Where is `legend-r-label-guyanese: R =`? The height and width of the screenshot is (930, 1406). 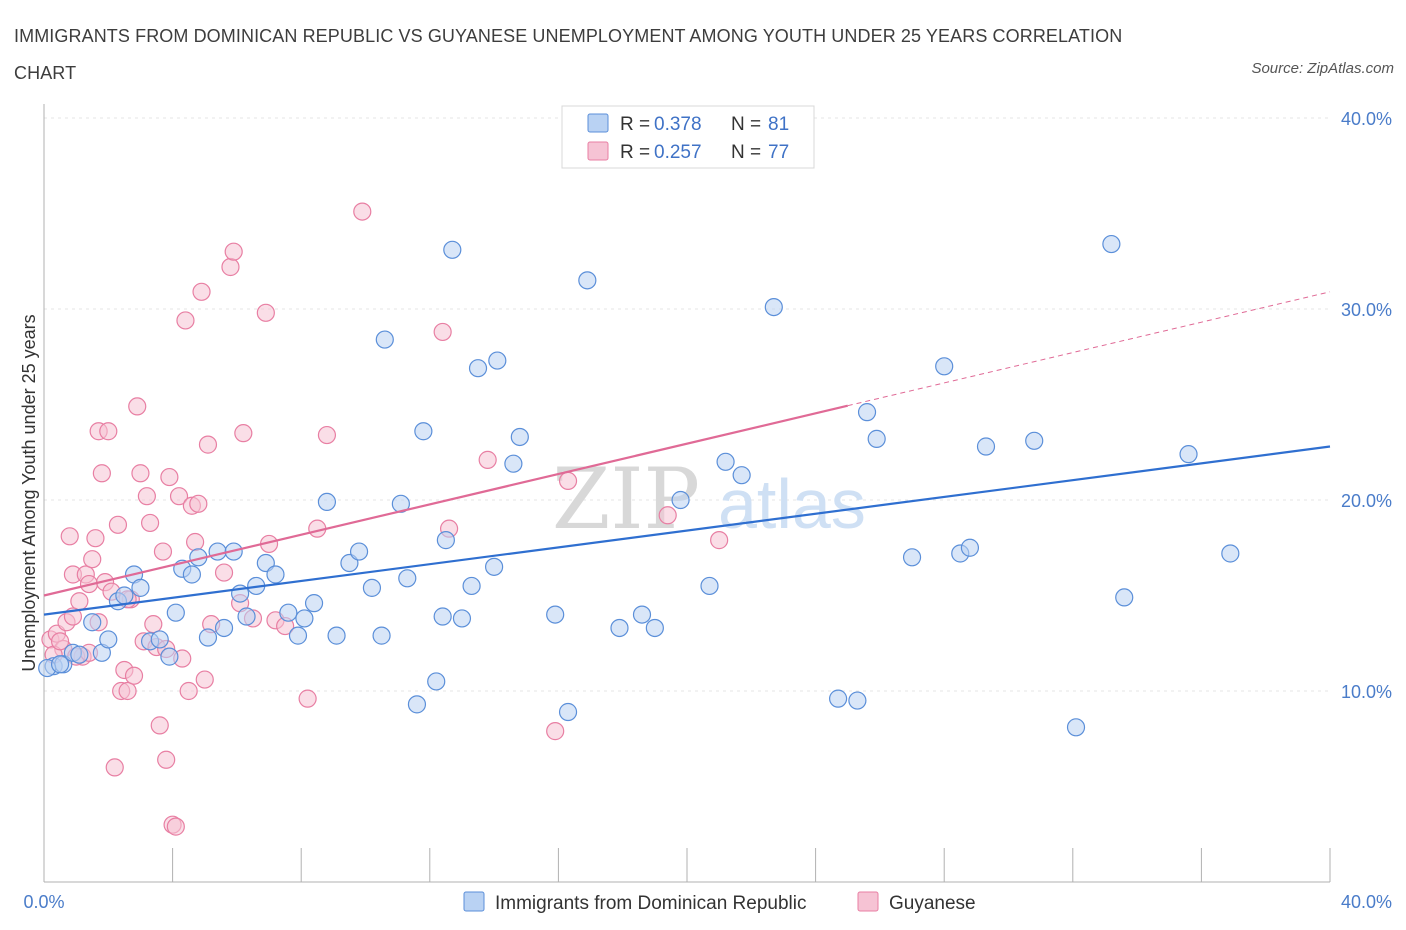
legend-r-label-guyanese: R = is located at coordinates (635, 152).